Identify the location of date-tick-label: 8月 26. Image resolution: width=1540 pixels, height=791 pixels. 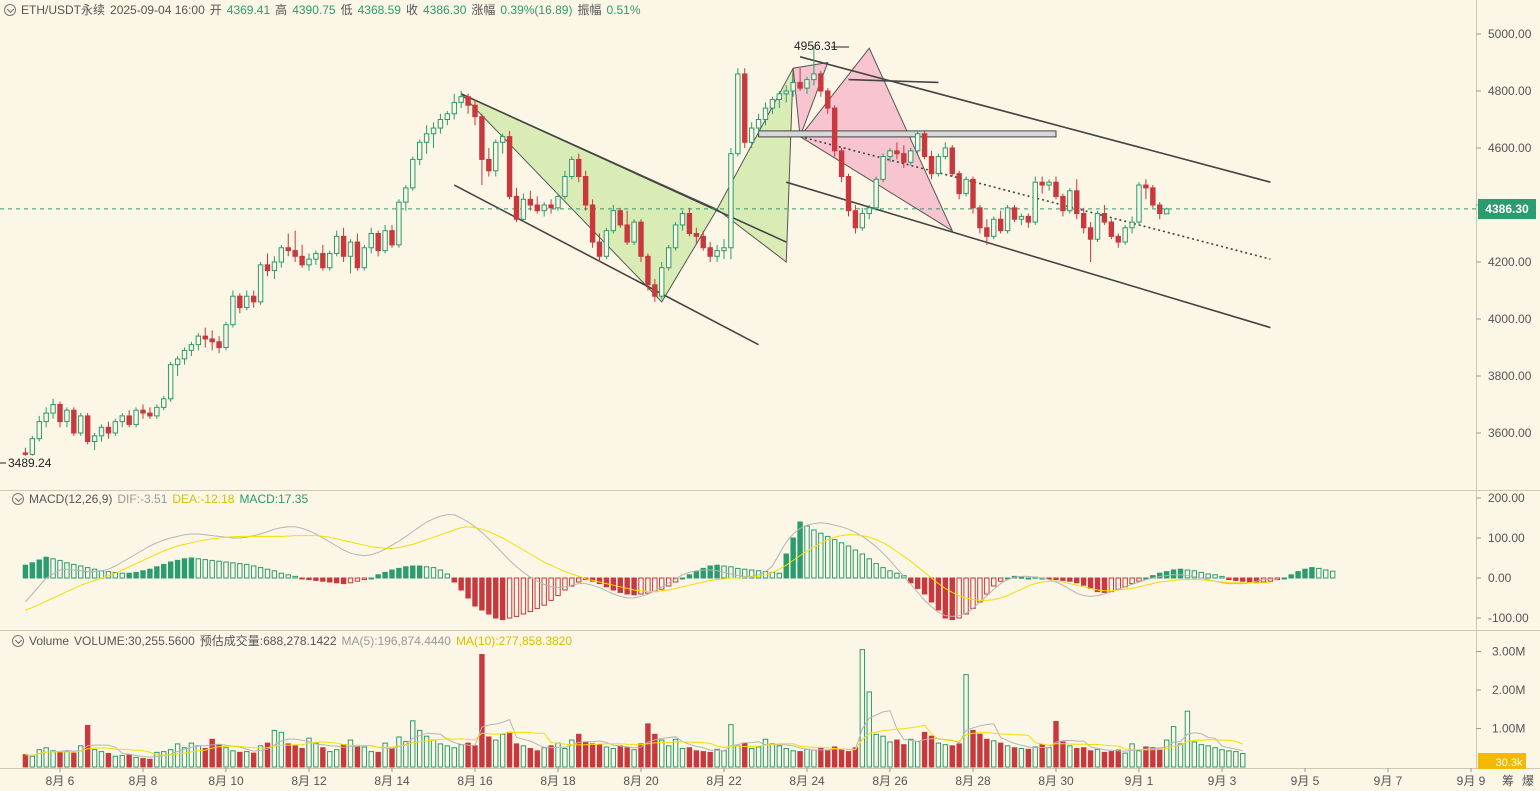
(890, 781).